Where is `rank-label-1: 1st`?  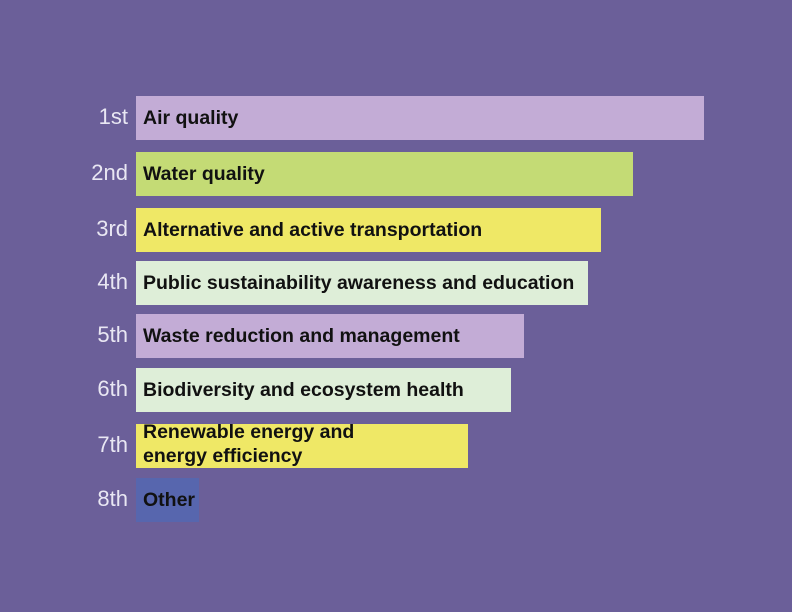
rank-label-1: 1st is located at coordinates (113, 116).